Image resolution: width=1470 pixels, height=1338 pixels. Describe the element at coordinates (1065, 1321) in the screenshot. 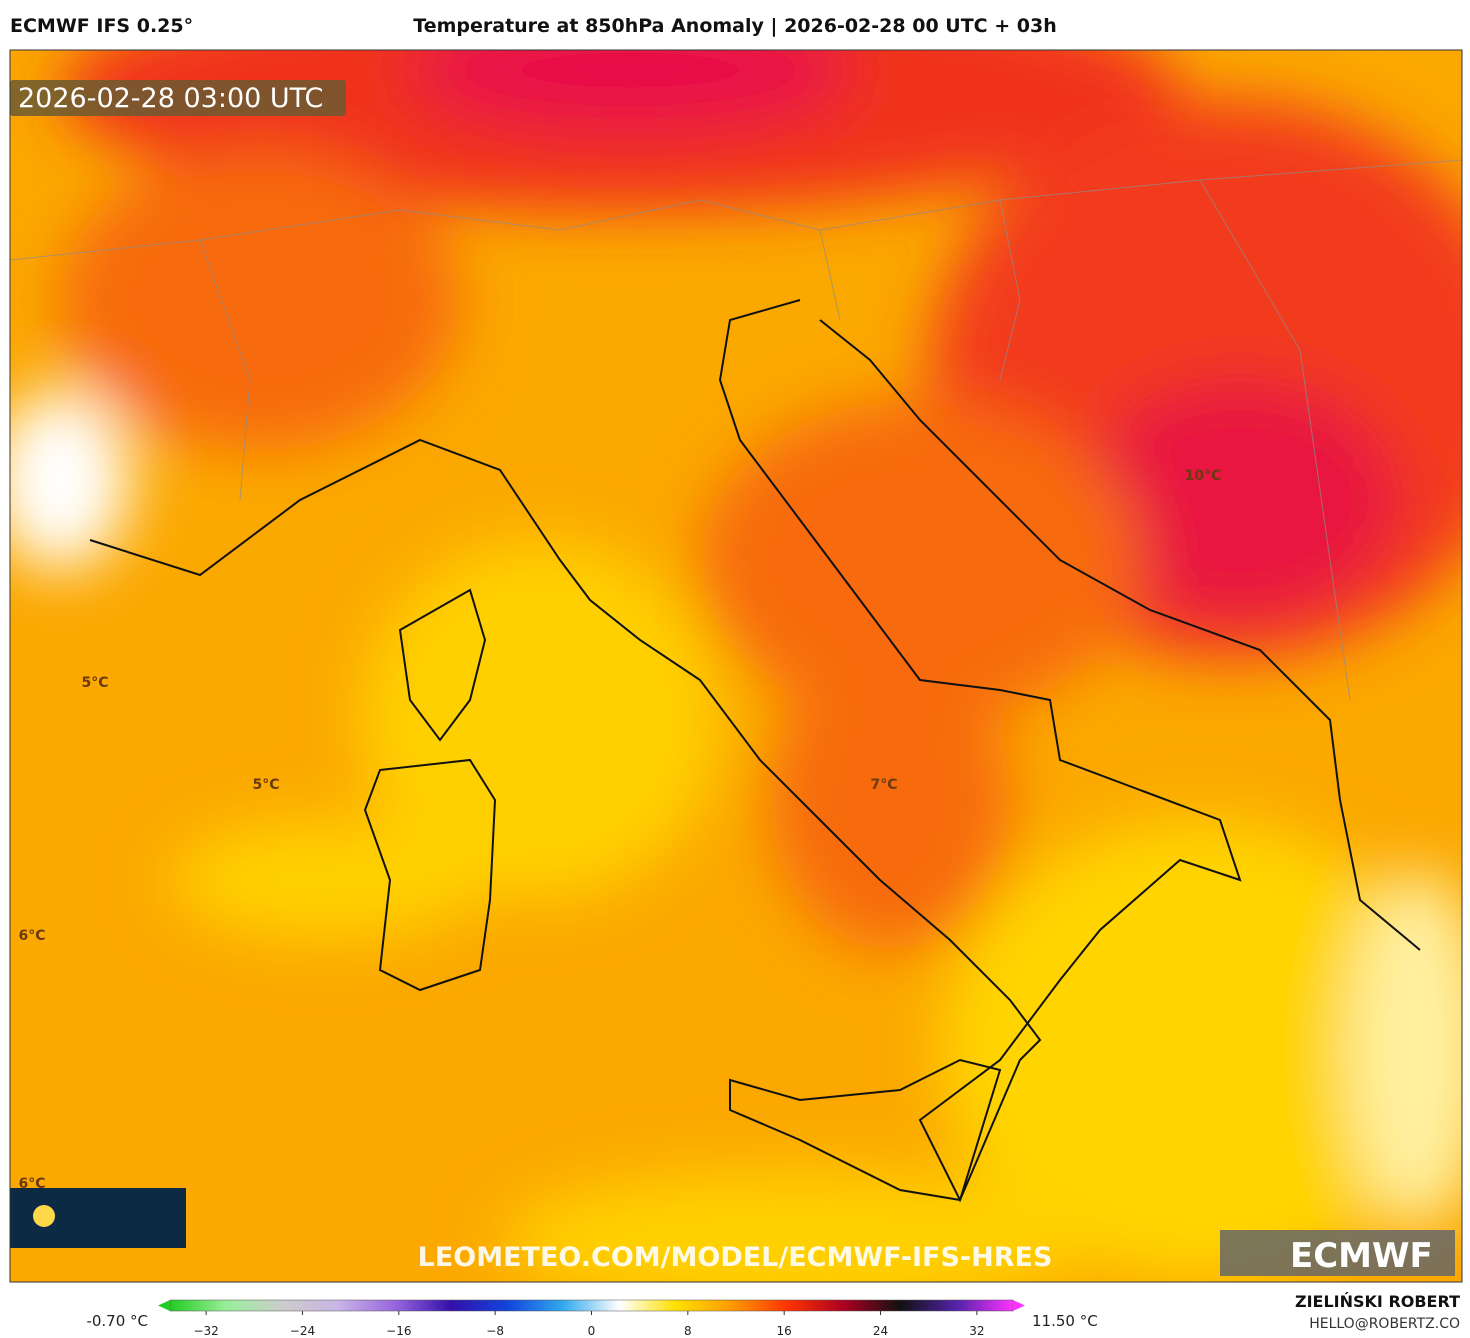

I see `colorbar-max: 11.50 °C` at that location.